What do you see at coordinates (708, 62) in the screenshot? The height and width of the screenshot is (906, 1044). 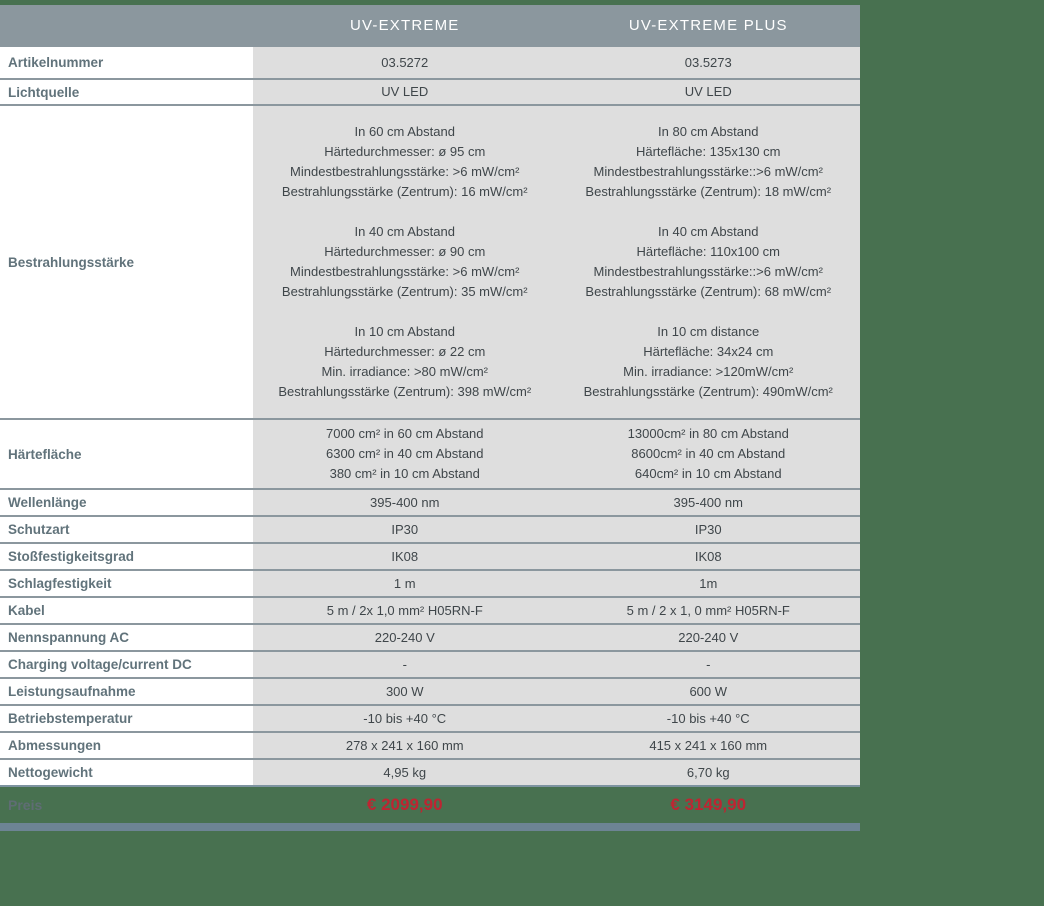 I see `cell-uv-extreme-plus: 03.5273` at bounding box center [708, 62].